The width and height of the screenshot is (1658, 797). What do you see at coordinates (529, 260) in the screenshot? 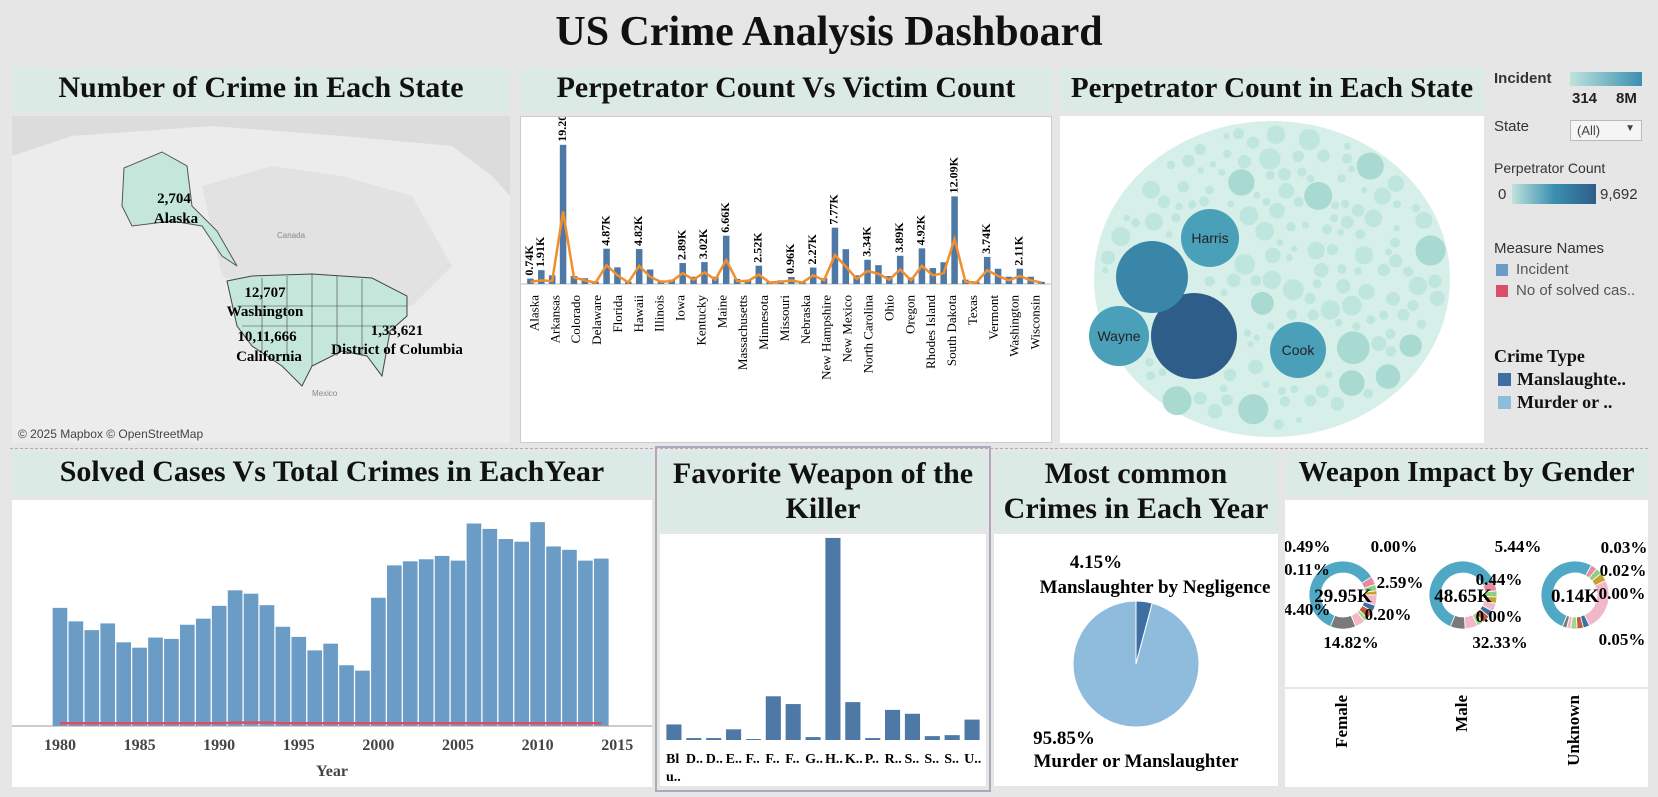
I see `data-label: 0.74K` at bounding box center [529, 260].